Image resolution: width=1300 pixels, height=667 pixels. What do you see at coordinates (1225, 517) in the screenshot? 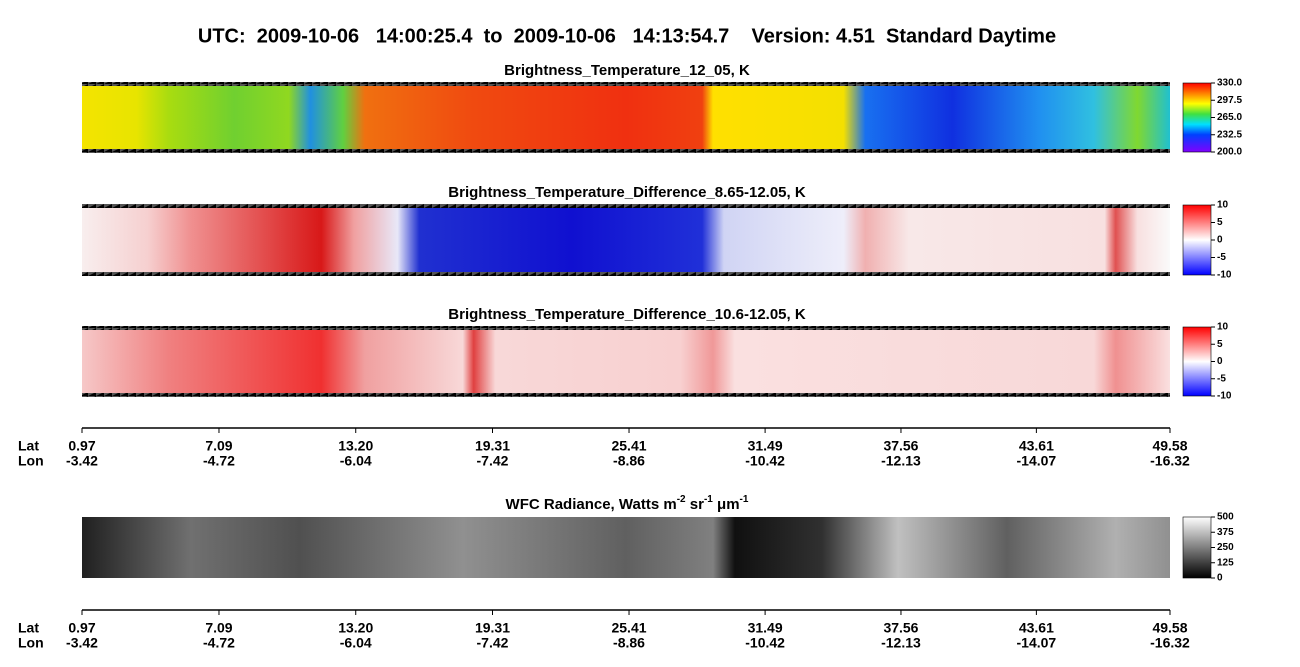
I see `colorbar-tick-label: 500` at bounding box center [1225, 517].